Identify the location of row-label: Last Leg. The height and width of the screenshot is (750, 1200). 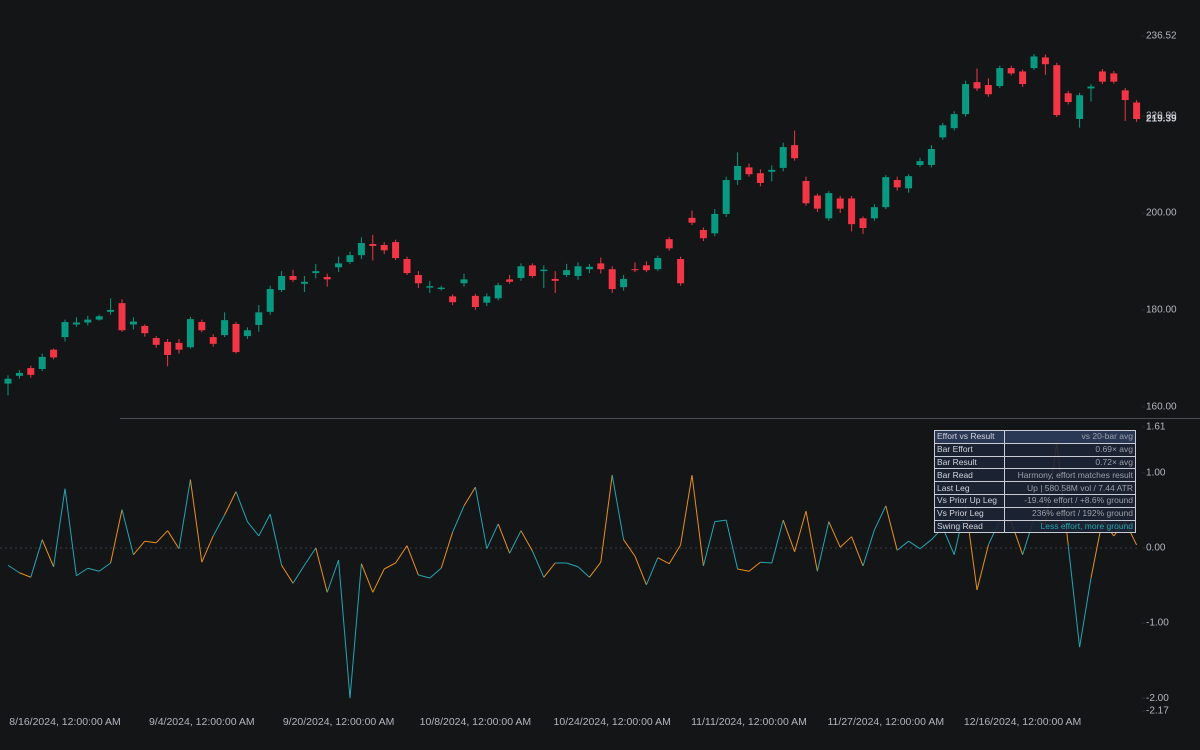
(969, 488).